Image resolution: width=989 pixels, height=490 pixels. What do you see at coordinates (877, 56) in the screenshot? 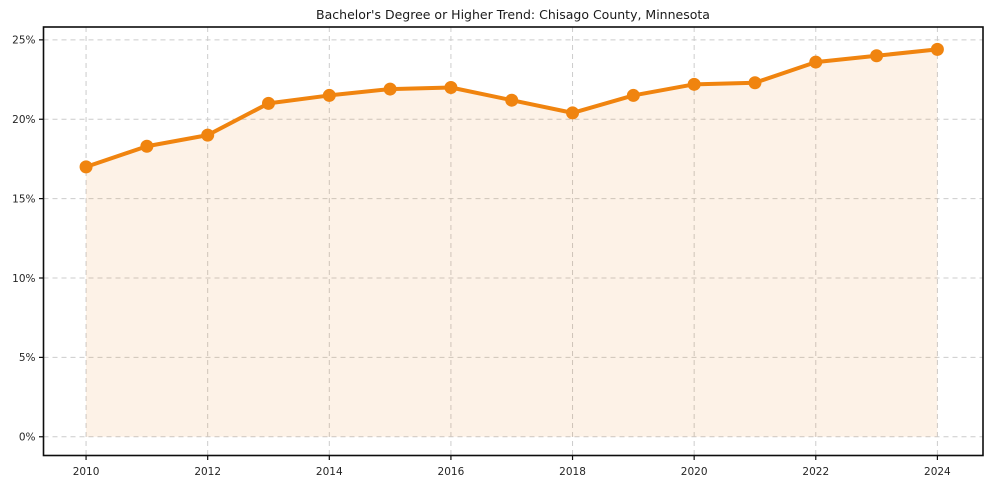
I see `data-point-2023` at bounding box center [877, 56].